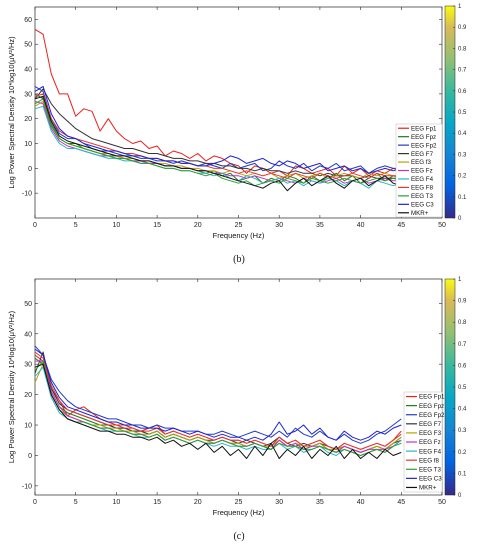 This screenshot has height=550, width=478. I want to click on series-line-eeg-f7, so click(218, 133).